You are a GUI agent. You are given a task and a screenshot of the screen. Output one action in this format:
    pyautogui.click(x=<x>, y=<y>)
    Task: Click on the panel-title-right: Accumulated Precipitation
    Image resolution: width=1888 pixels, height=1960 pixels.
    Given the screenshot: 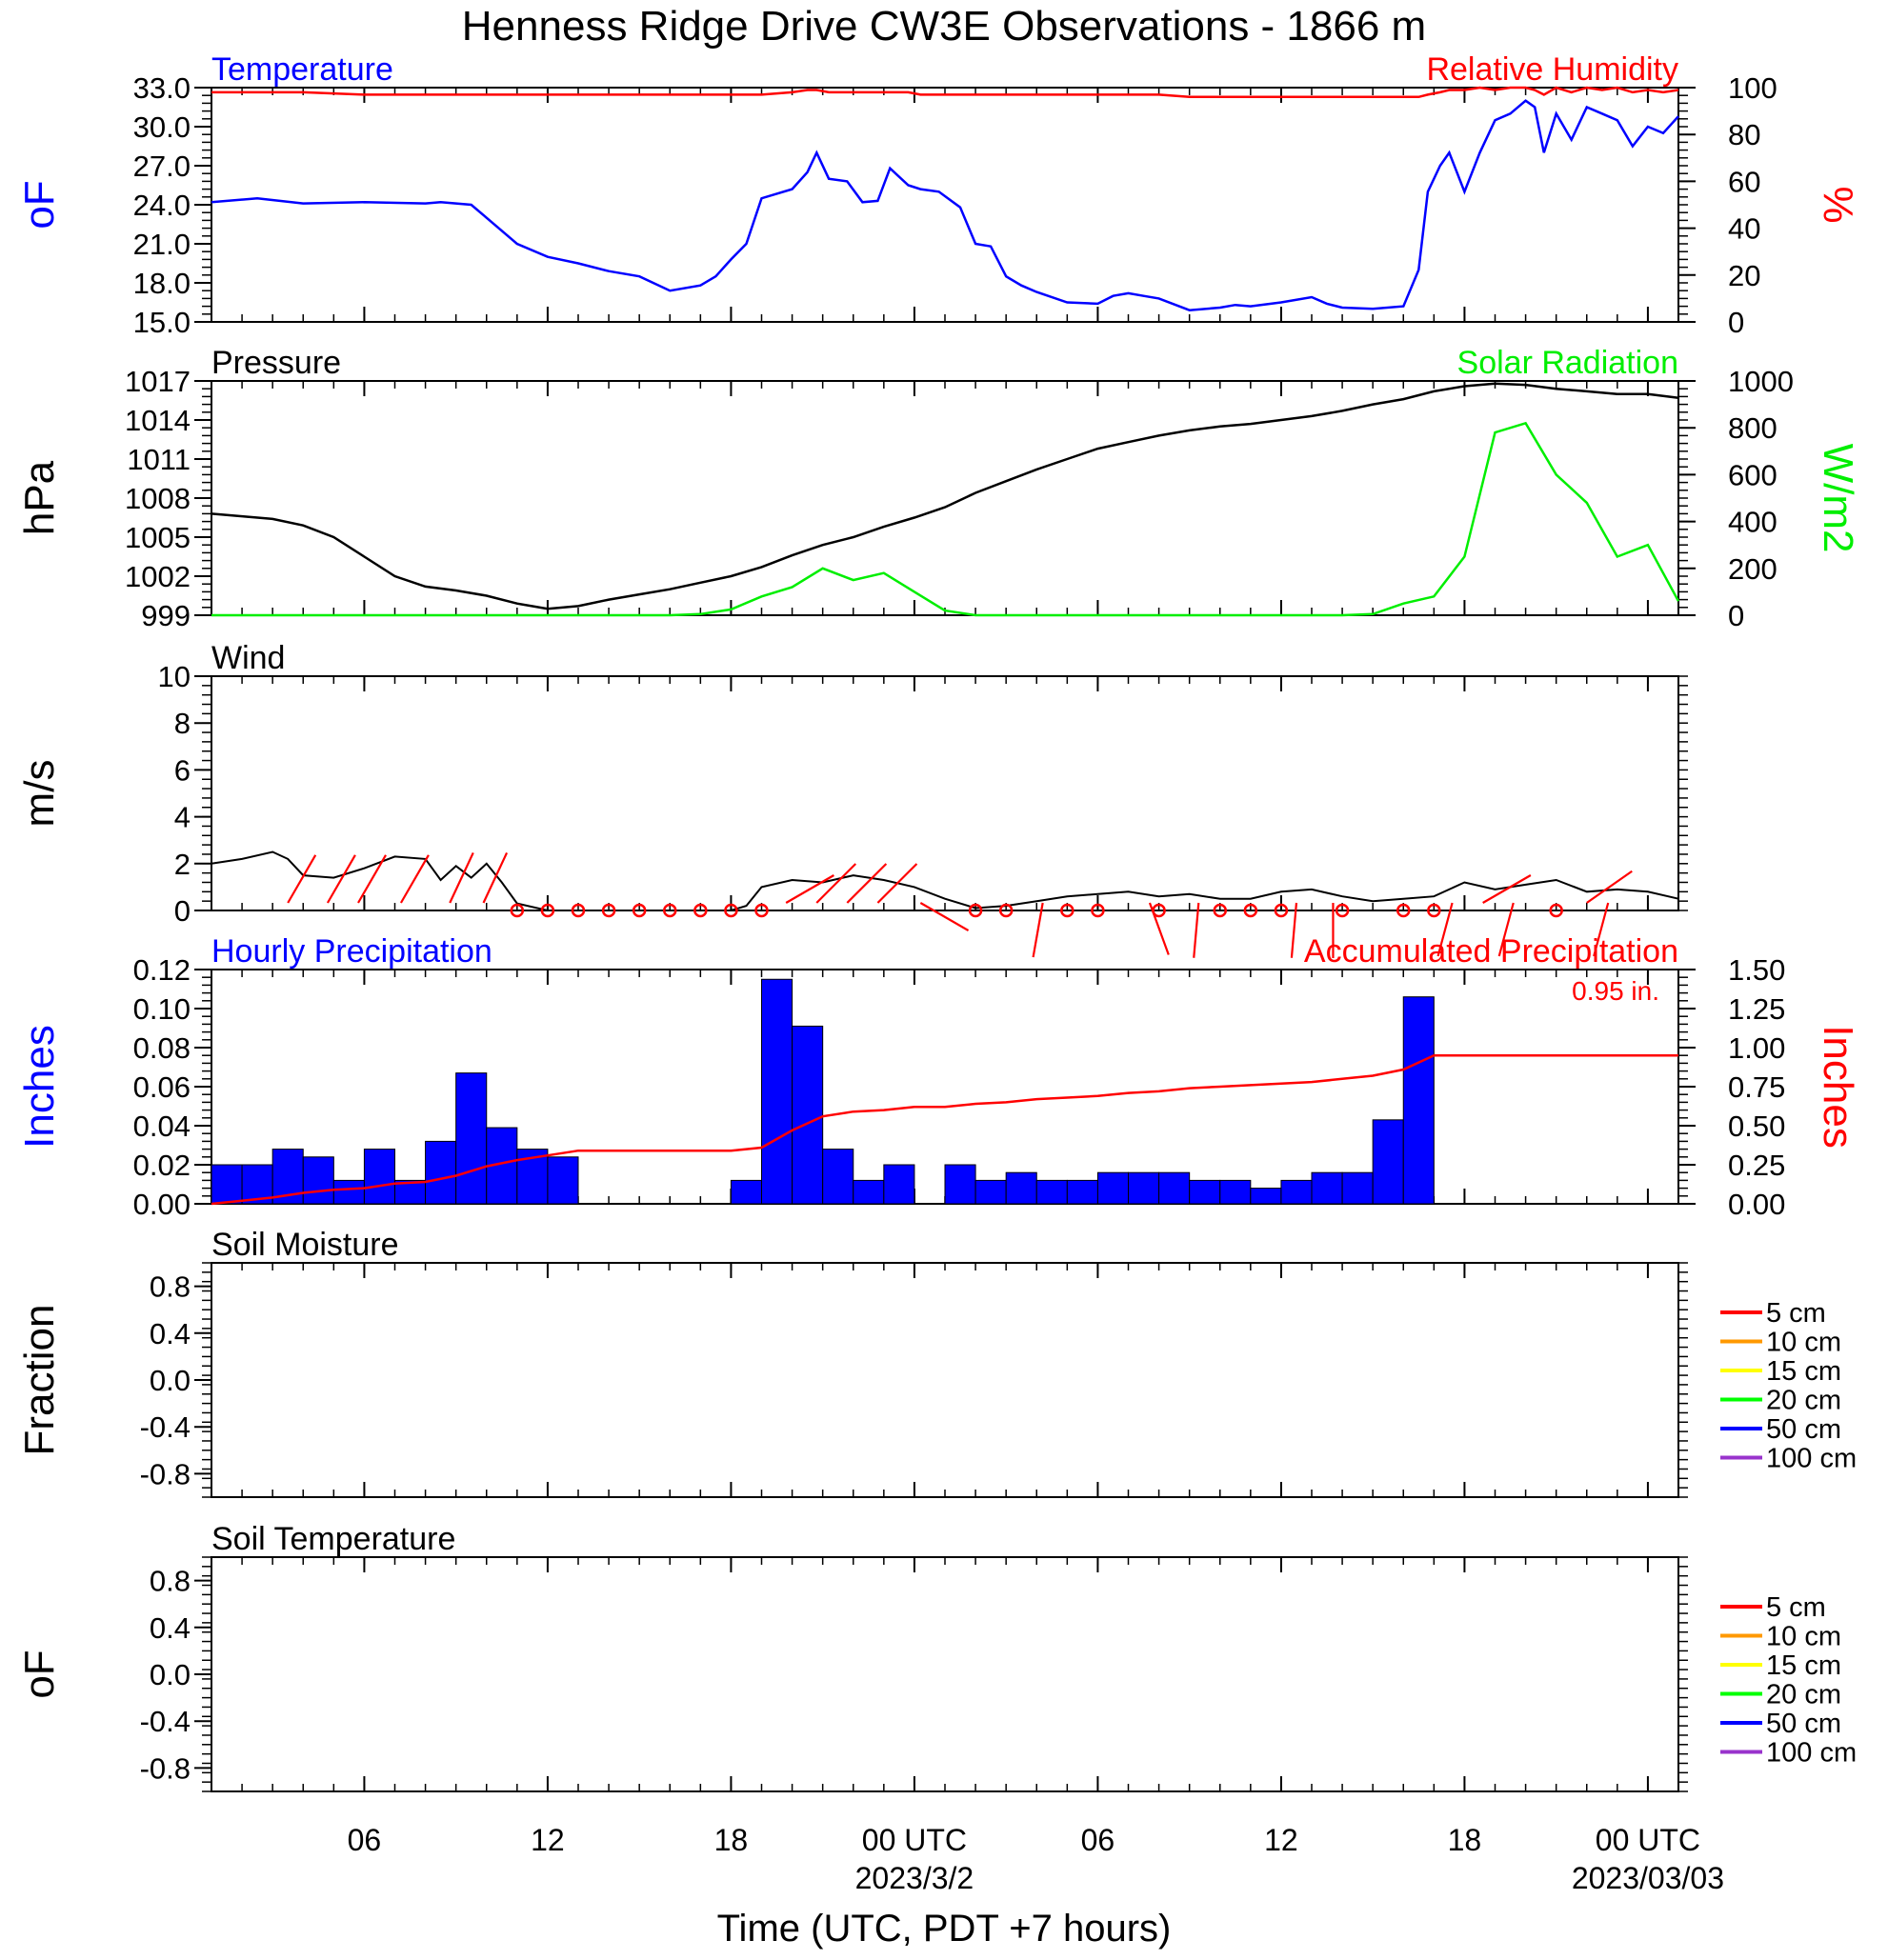 What is the action you would take?
    pyautogui.click(x=1491, y=951)
    